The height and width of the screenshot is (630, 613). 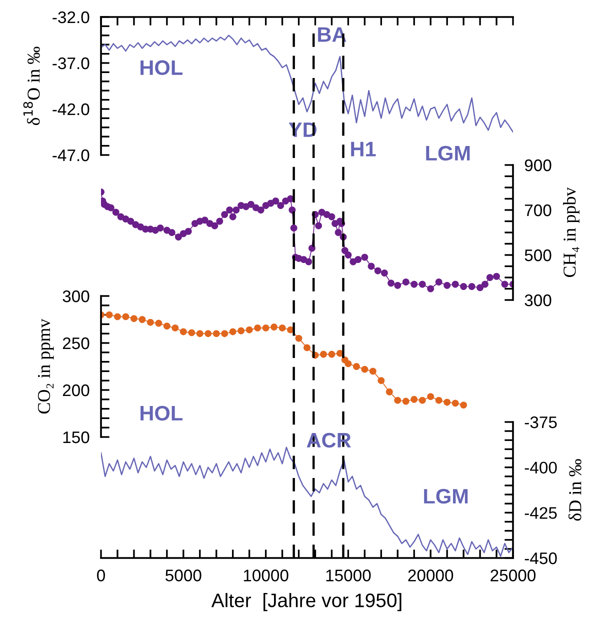 I want to click on y2-axis-title: CH₄ in ppbv, so click(x=571, y=232).